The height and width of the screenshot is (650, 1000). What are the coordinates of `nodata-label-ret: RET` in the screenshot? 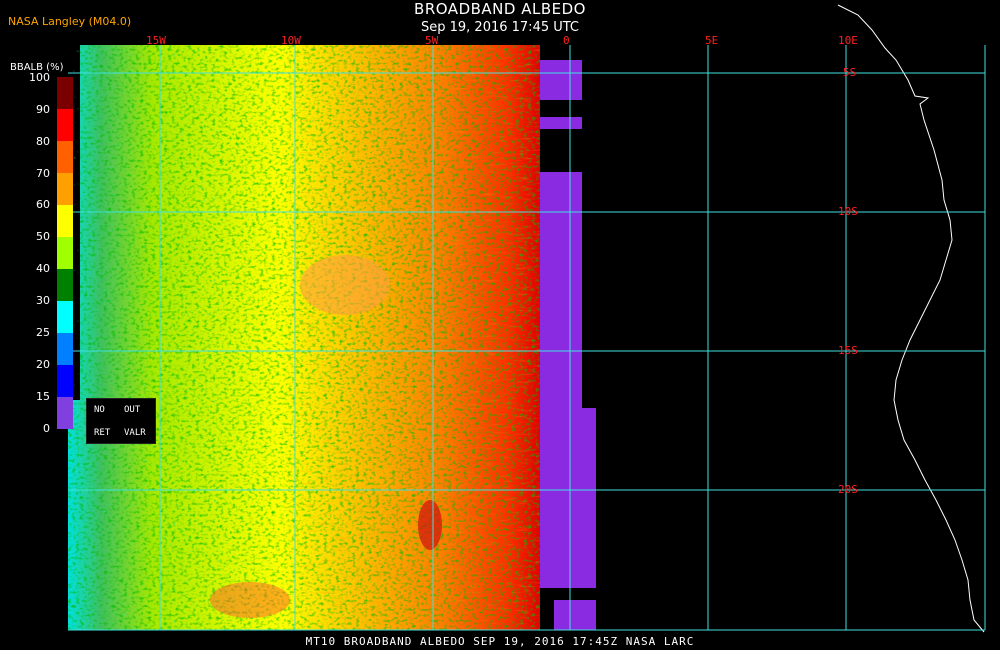 It's located at (102, 433).